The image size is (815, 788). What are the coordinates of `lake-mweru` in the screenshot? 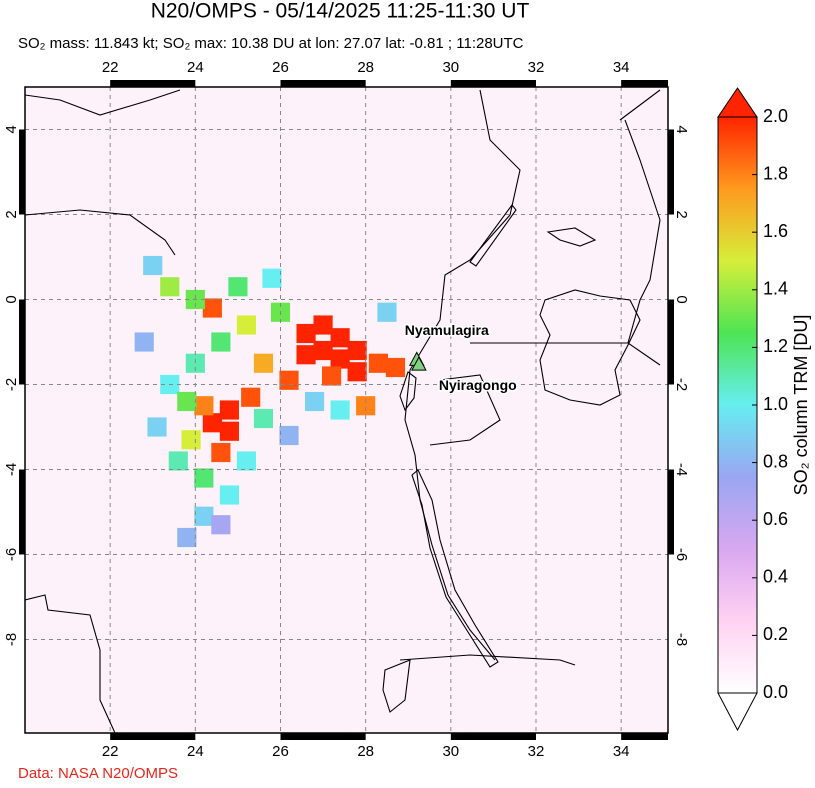 It's located at (396, 686).